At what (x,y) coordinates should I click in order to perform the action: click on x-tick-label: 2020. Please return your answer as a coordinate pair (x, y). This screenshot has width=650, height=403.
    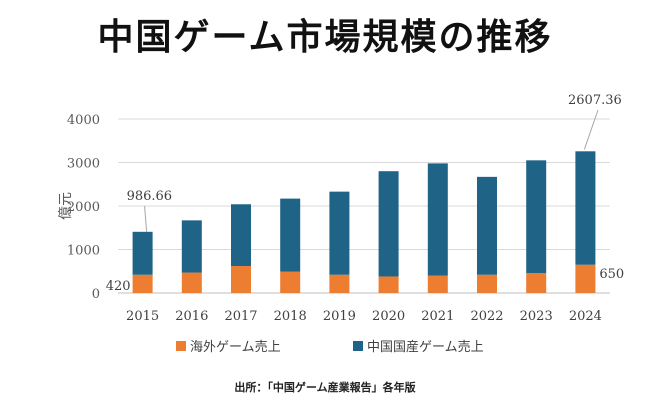
    Looking at the image, I should click on (388, 316).